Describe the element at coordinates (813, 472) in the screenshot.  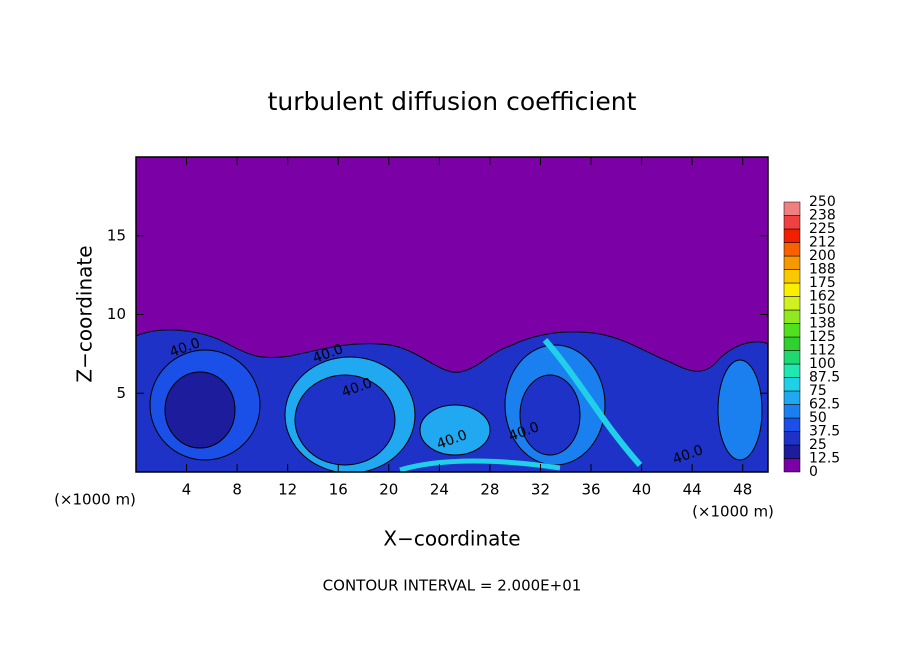
I see `colorbar-label: 0` at that location.